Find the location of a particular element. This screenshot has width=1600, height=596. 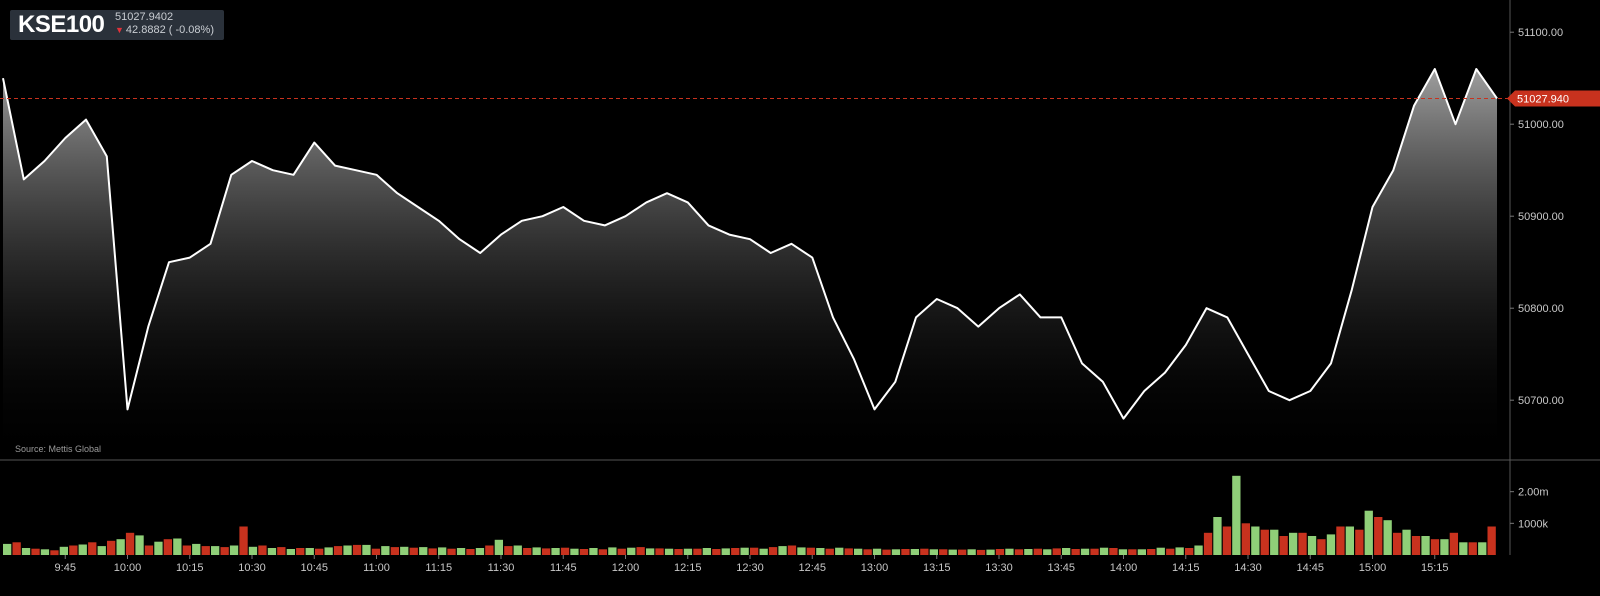

x-tick-label: 12:30 is located at coordinates (750, 568).